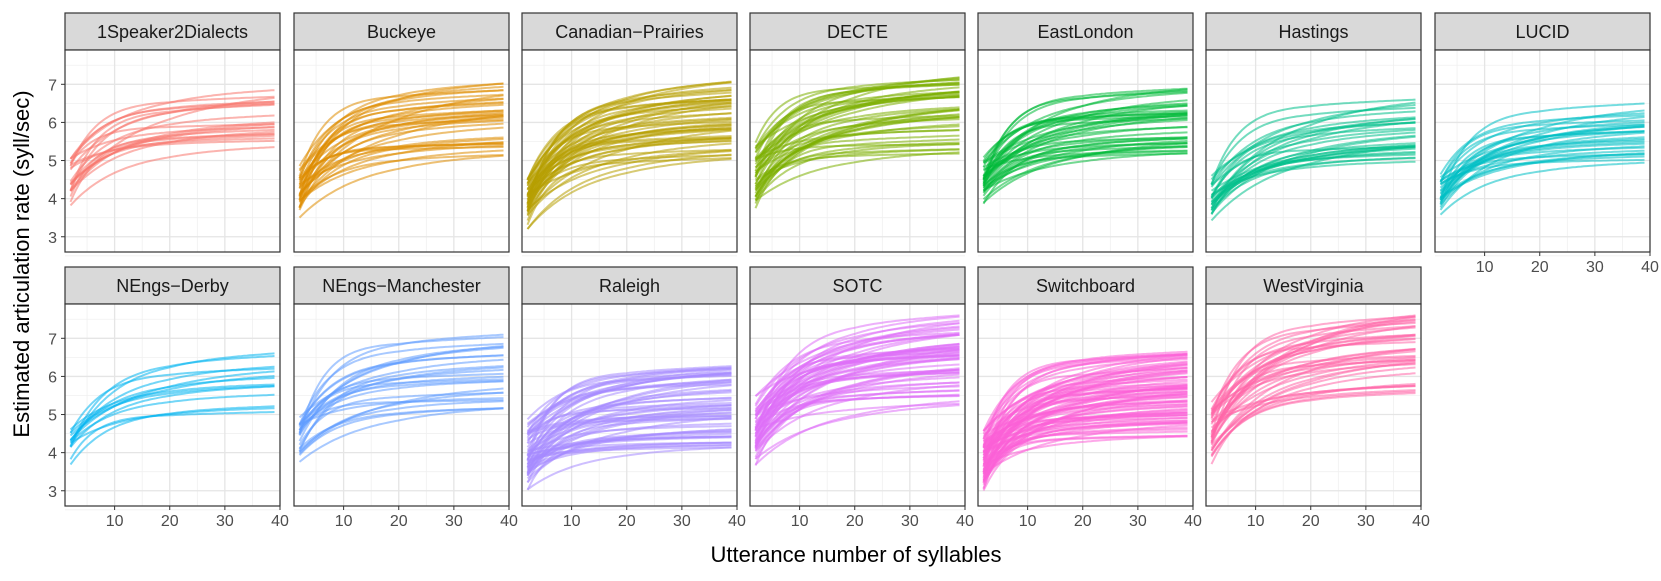 This screenshot has width=1661, height=581. What do you see at coordinates (1313, 285) in the screenshot?
I see `strip-westvirginia` at bounding box center [1313, 285].